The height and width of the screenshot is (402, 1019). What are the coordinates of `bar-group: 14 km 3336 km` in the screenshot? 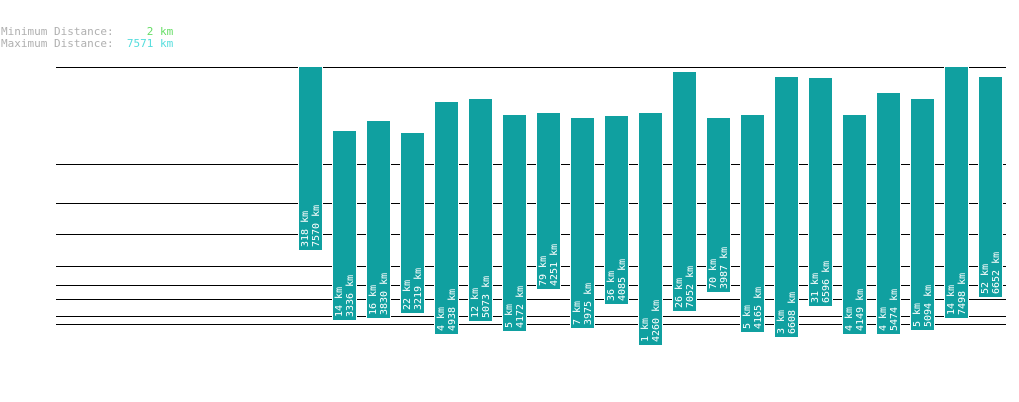 It's located at (344, 225).